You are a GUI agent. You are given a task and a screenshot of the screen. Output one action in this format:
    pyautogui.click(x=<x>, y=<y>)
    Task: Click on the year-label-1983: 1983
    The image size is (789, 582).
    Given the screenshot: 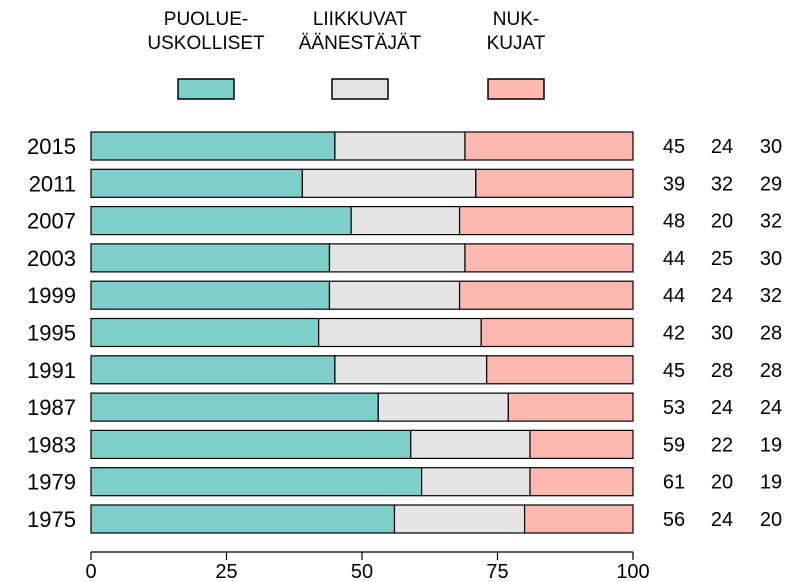 What is the action you would take?
    pyautogui.click(x=51, y=444)
    